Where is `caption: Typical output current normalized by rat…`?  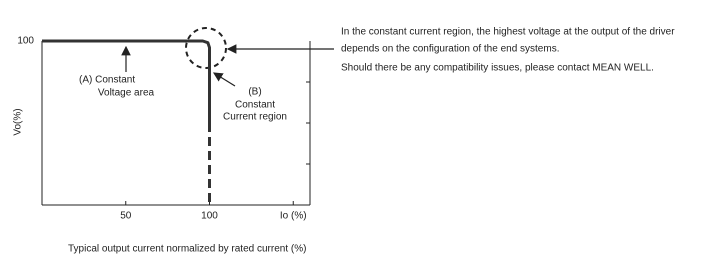
caption: Typical output current normalized by rat… is located at coordinates (187, 249).